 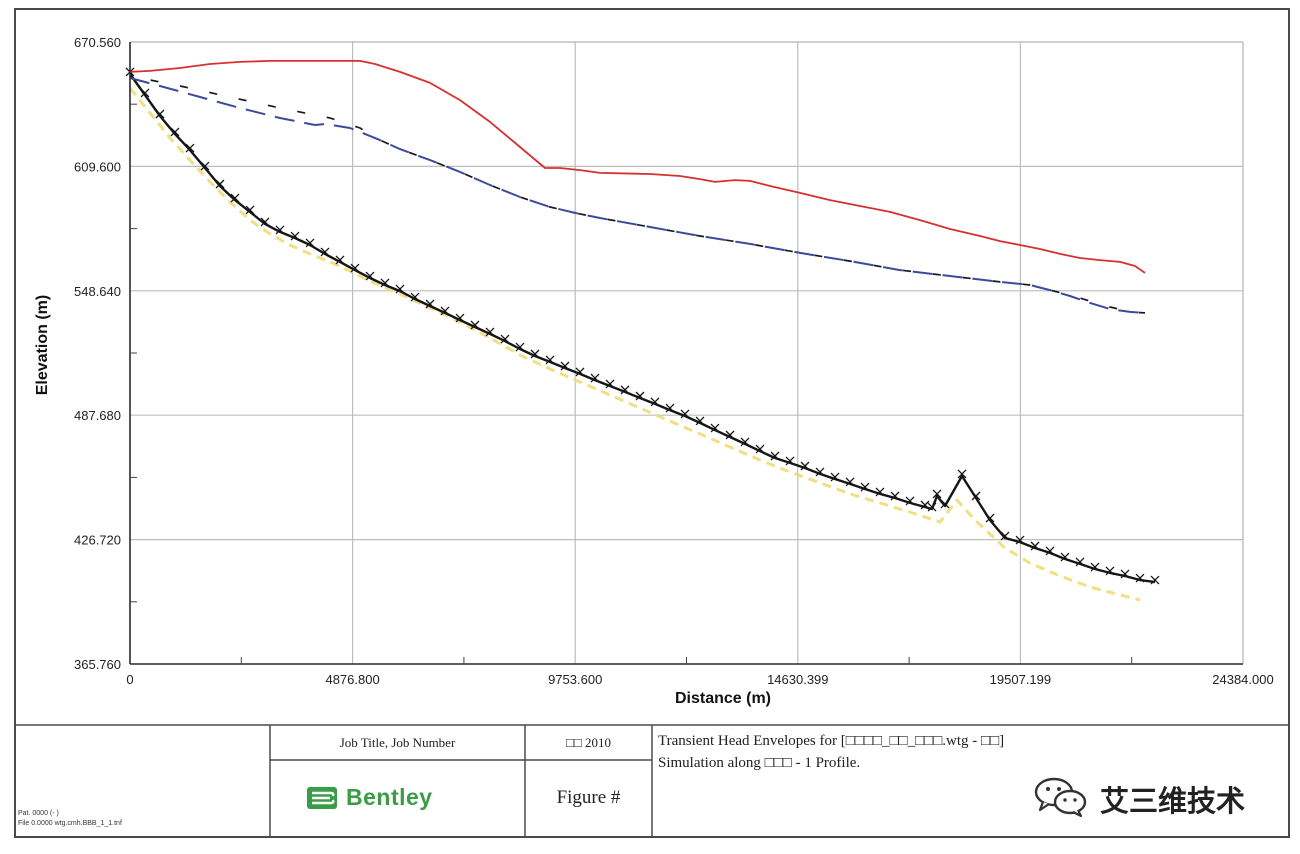 I want to click on y-axis-title: Elevation (m), so click(x=42, y=345).